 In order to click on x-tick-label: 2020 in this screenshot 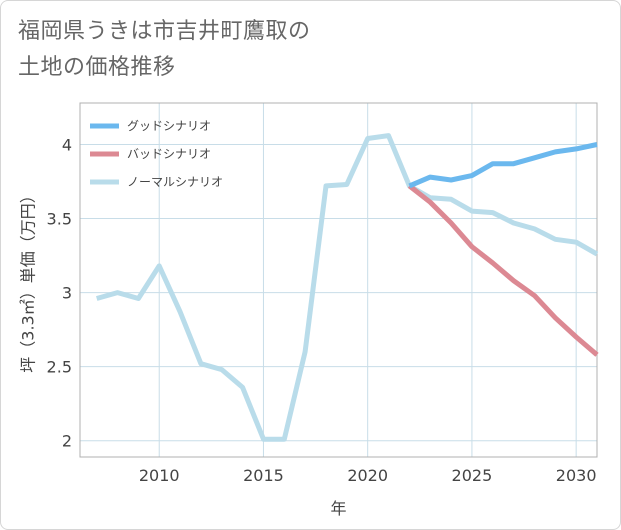, I will do `click(367, 475)`.